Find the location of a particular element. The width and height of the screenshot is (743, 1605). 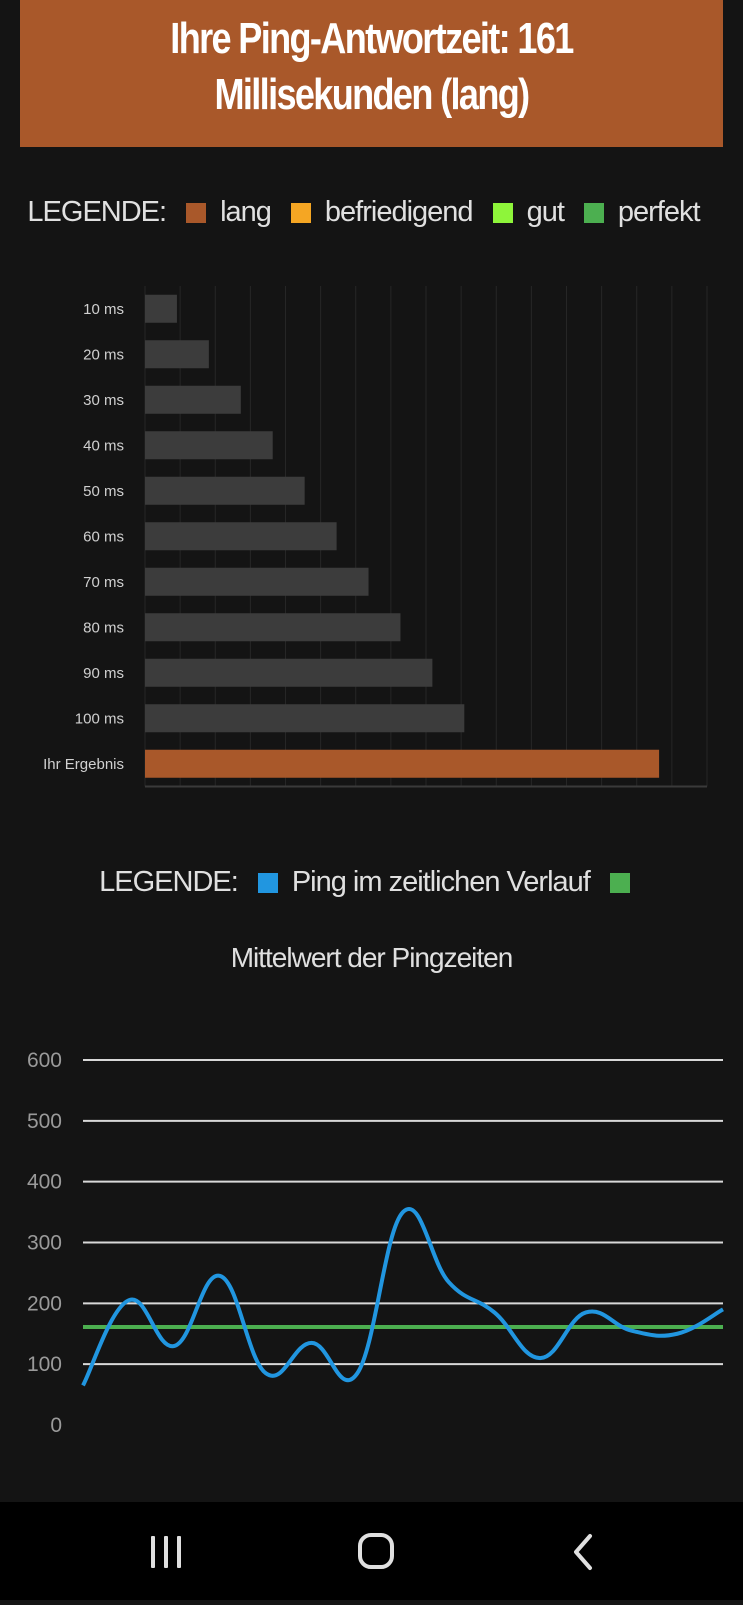

bar-category-label: 100 ms is located at coordinates (99, 718).